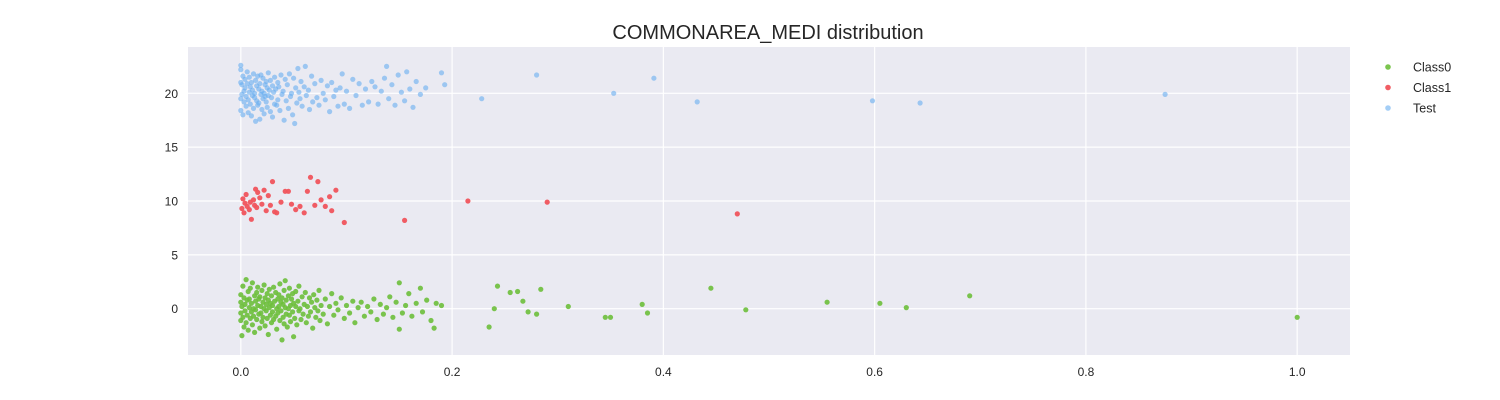  I want to click on legend-label-class1: Class1, so click(1432, 88).